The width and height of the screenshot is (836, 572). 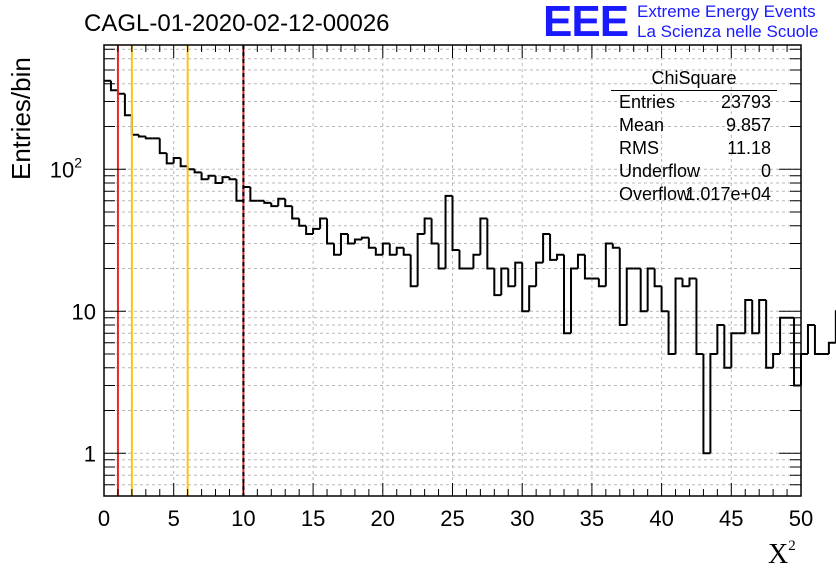 I want to click on y-tick-label: 10, so click(x=84, y=311).